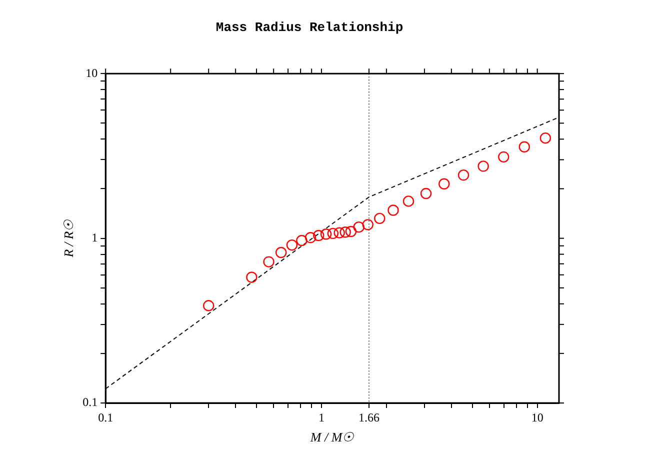  Describe the element at coordinates (90, 402) in the screenshot. I see `y-tick-label: 0.1` at that location.